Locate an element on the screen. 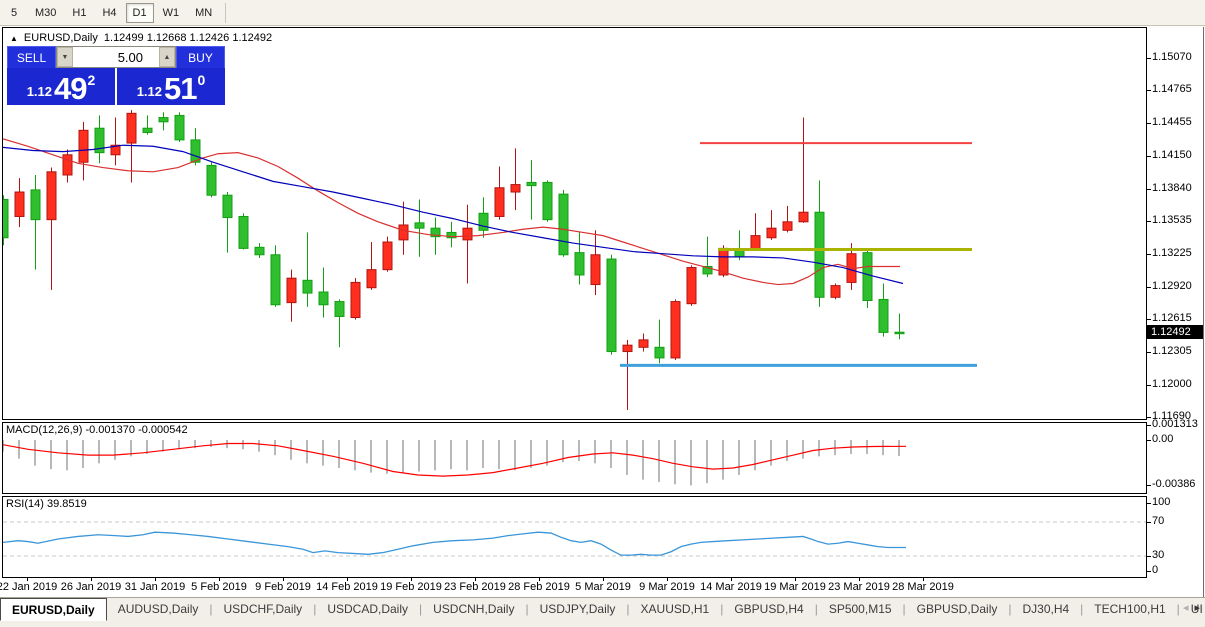 The width and height of the screenshot is (1205, 627). price-tick-label: 1.13225 is located at coordinates (1172, 253).